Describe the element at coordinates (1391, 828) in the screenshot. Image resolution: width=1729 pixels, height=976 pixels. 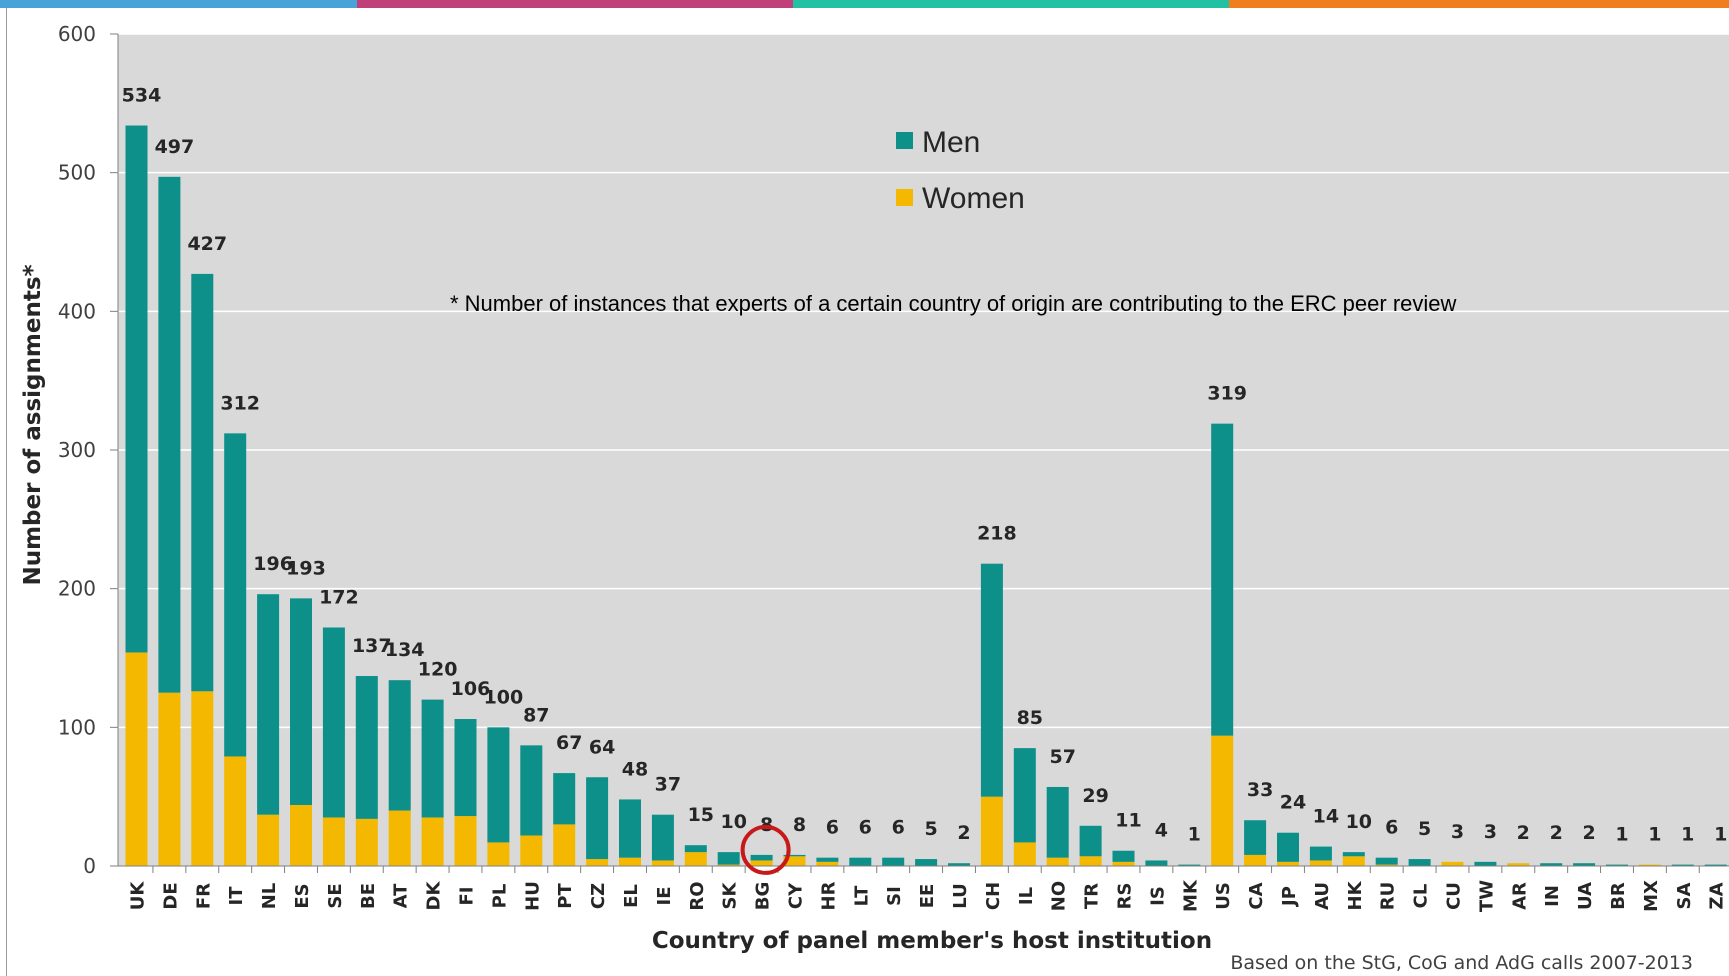
I see `data-label-ru: 6` at that location.